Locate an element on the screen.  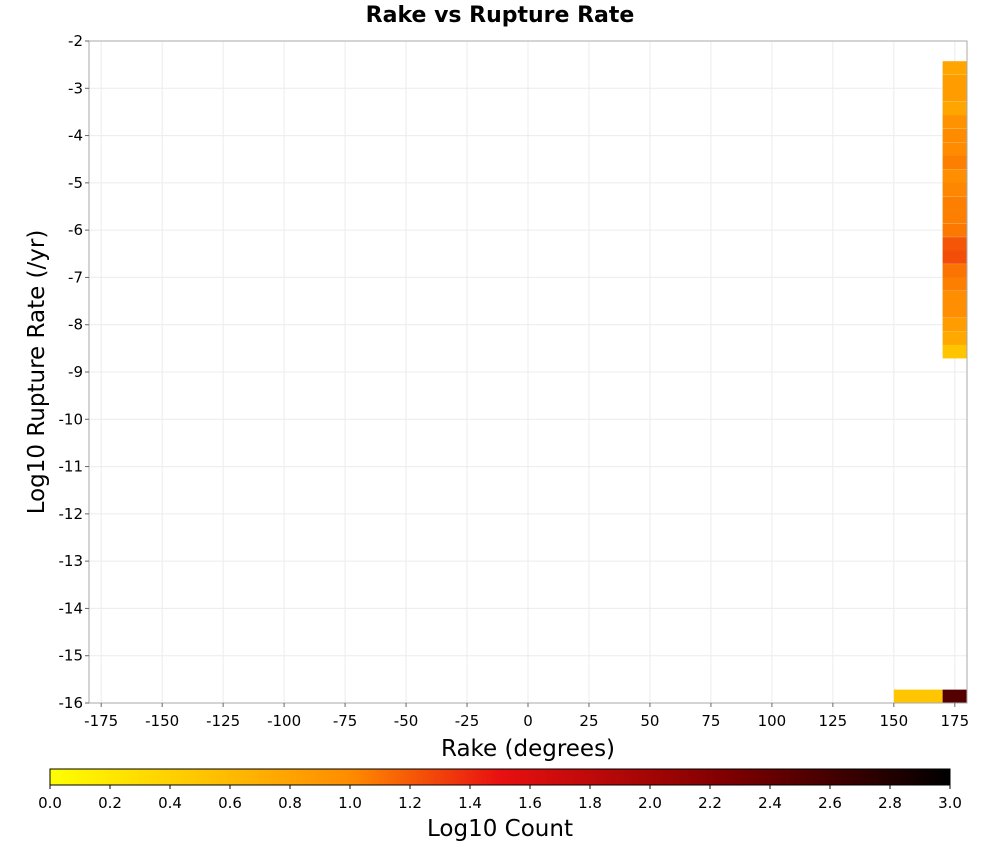
colorbar-tick-label: 1.2 is located at coordinates (410, 803).